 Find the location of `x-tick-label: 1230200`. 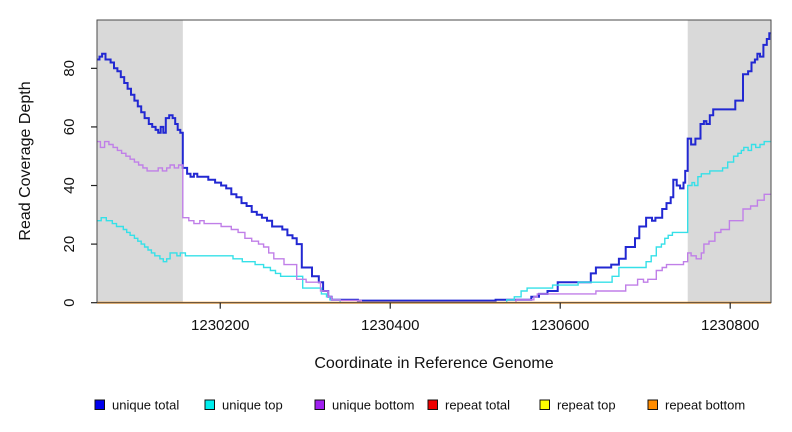

x-tick-label: 1230200 is located at coordinates (220, 325).